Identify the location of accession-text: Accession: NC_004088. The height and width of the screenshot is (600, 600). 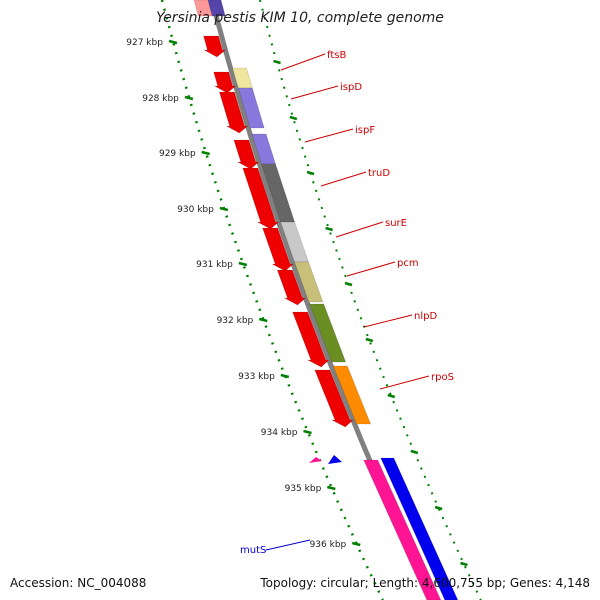
(78, 583).